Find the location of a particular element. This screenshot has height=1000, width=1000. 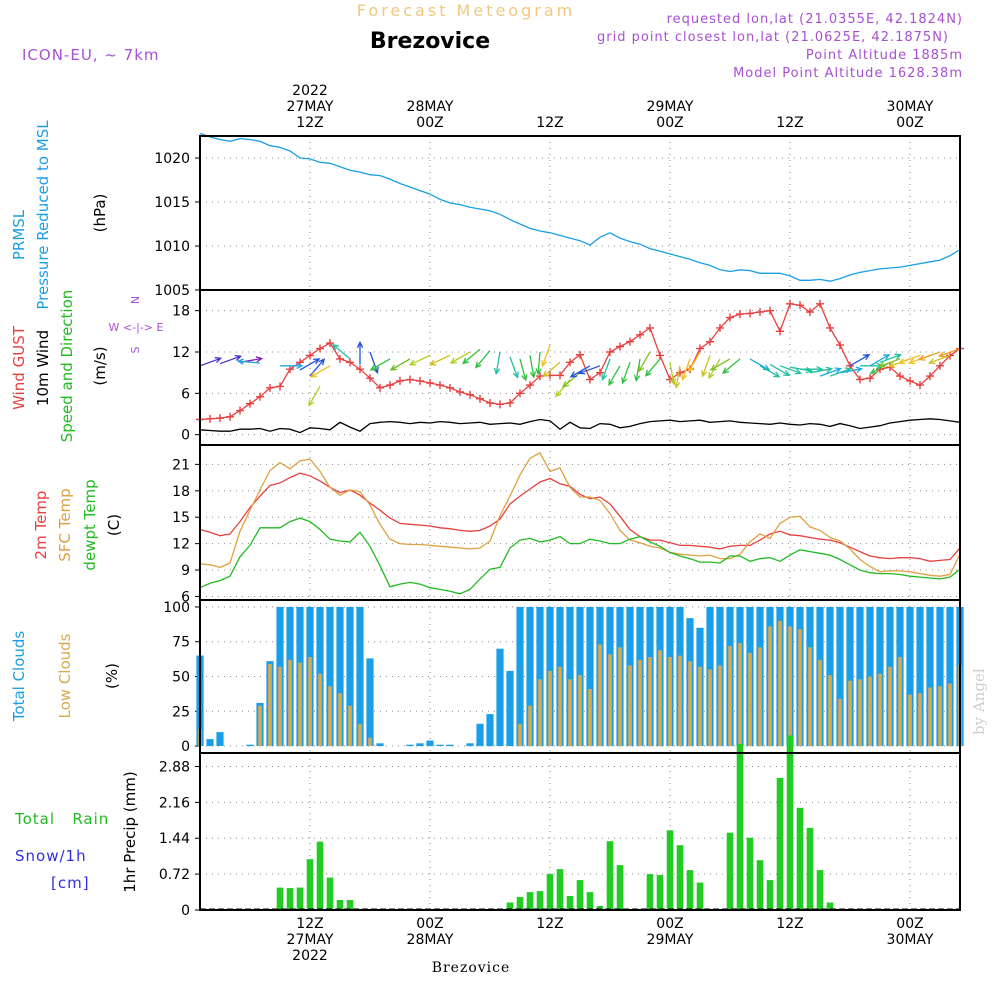

panel-label: (m/s) is located at coordinates (100, 365).